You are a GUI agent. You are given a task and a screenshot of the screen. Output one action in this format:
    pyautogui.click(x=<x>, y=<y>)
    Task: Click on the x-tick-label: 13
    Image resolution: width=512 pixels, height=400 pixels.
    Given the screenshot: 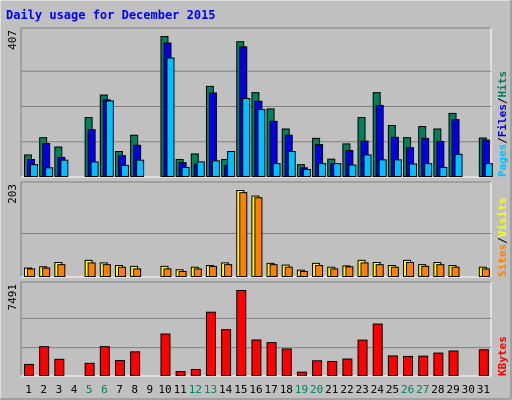 What is the action you would take?
    pyautogui.click(x=210, y=389)
    